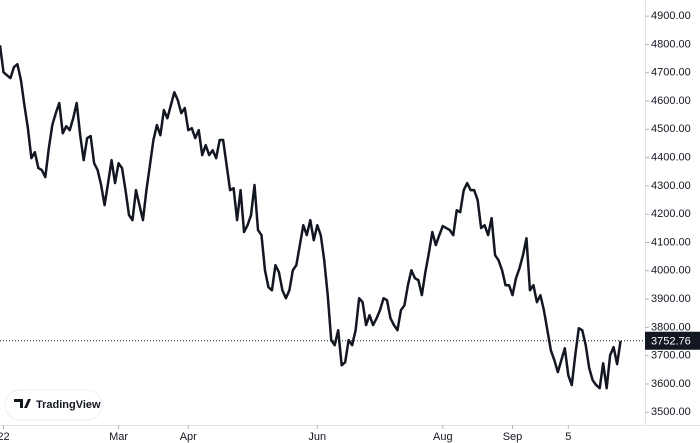 This screenshot has height=443, width=700. What do you see at coordinates (22, 403) in the screenshot?
I see `watermark-logo` at bounding box center [22, 403].